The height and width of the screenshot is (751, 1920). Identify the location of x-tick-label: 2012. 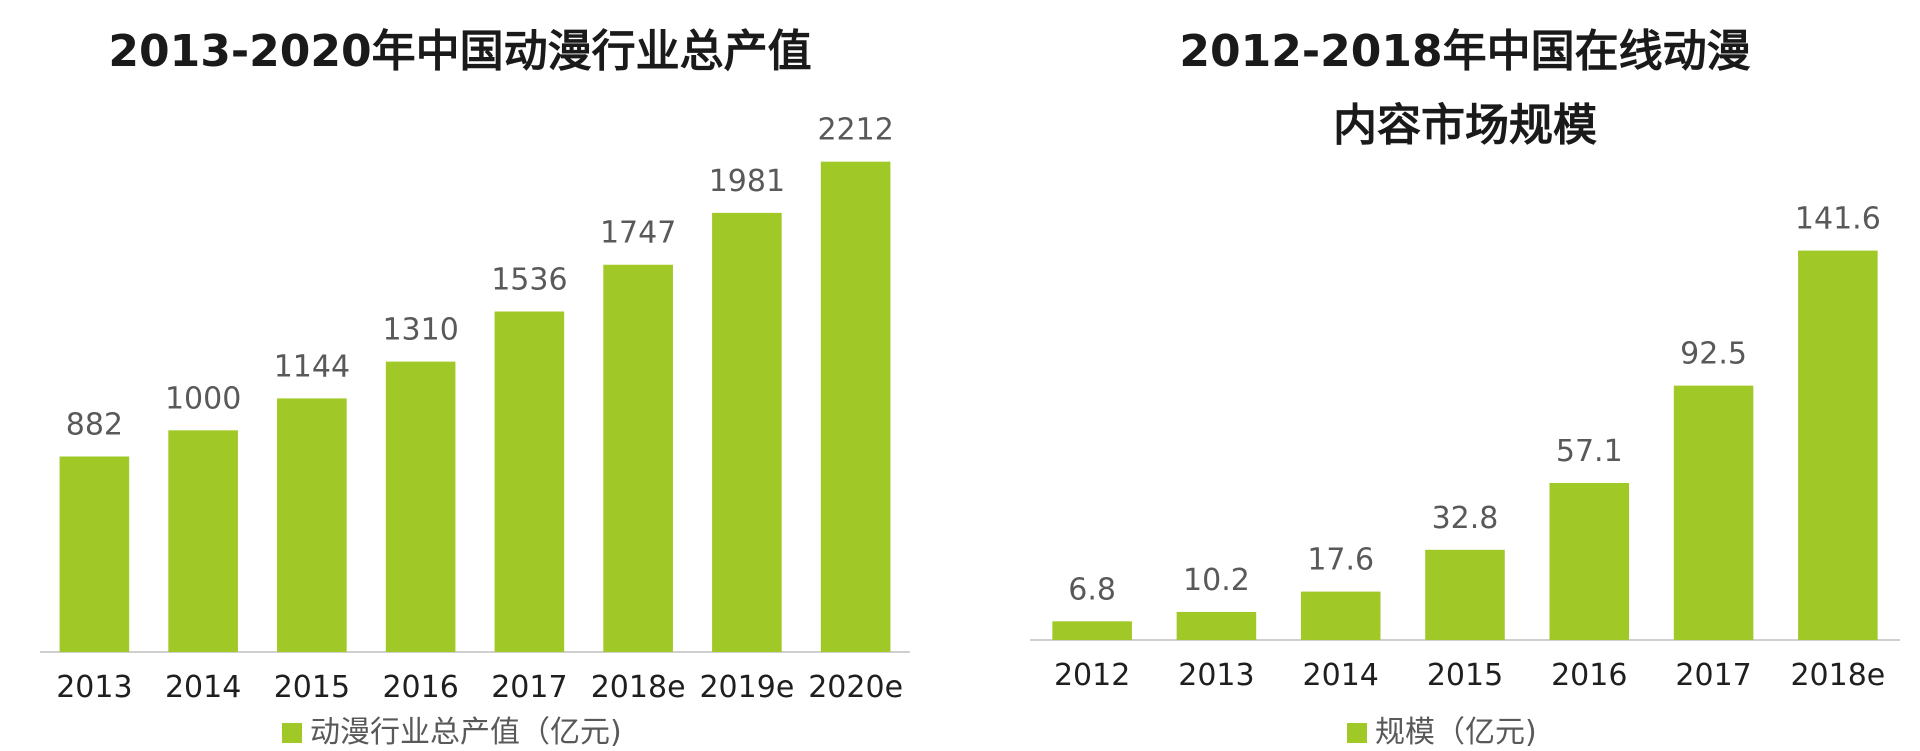
(1092, 675).